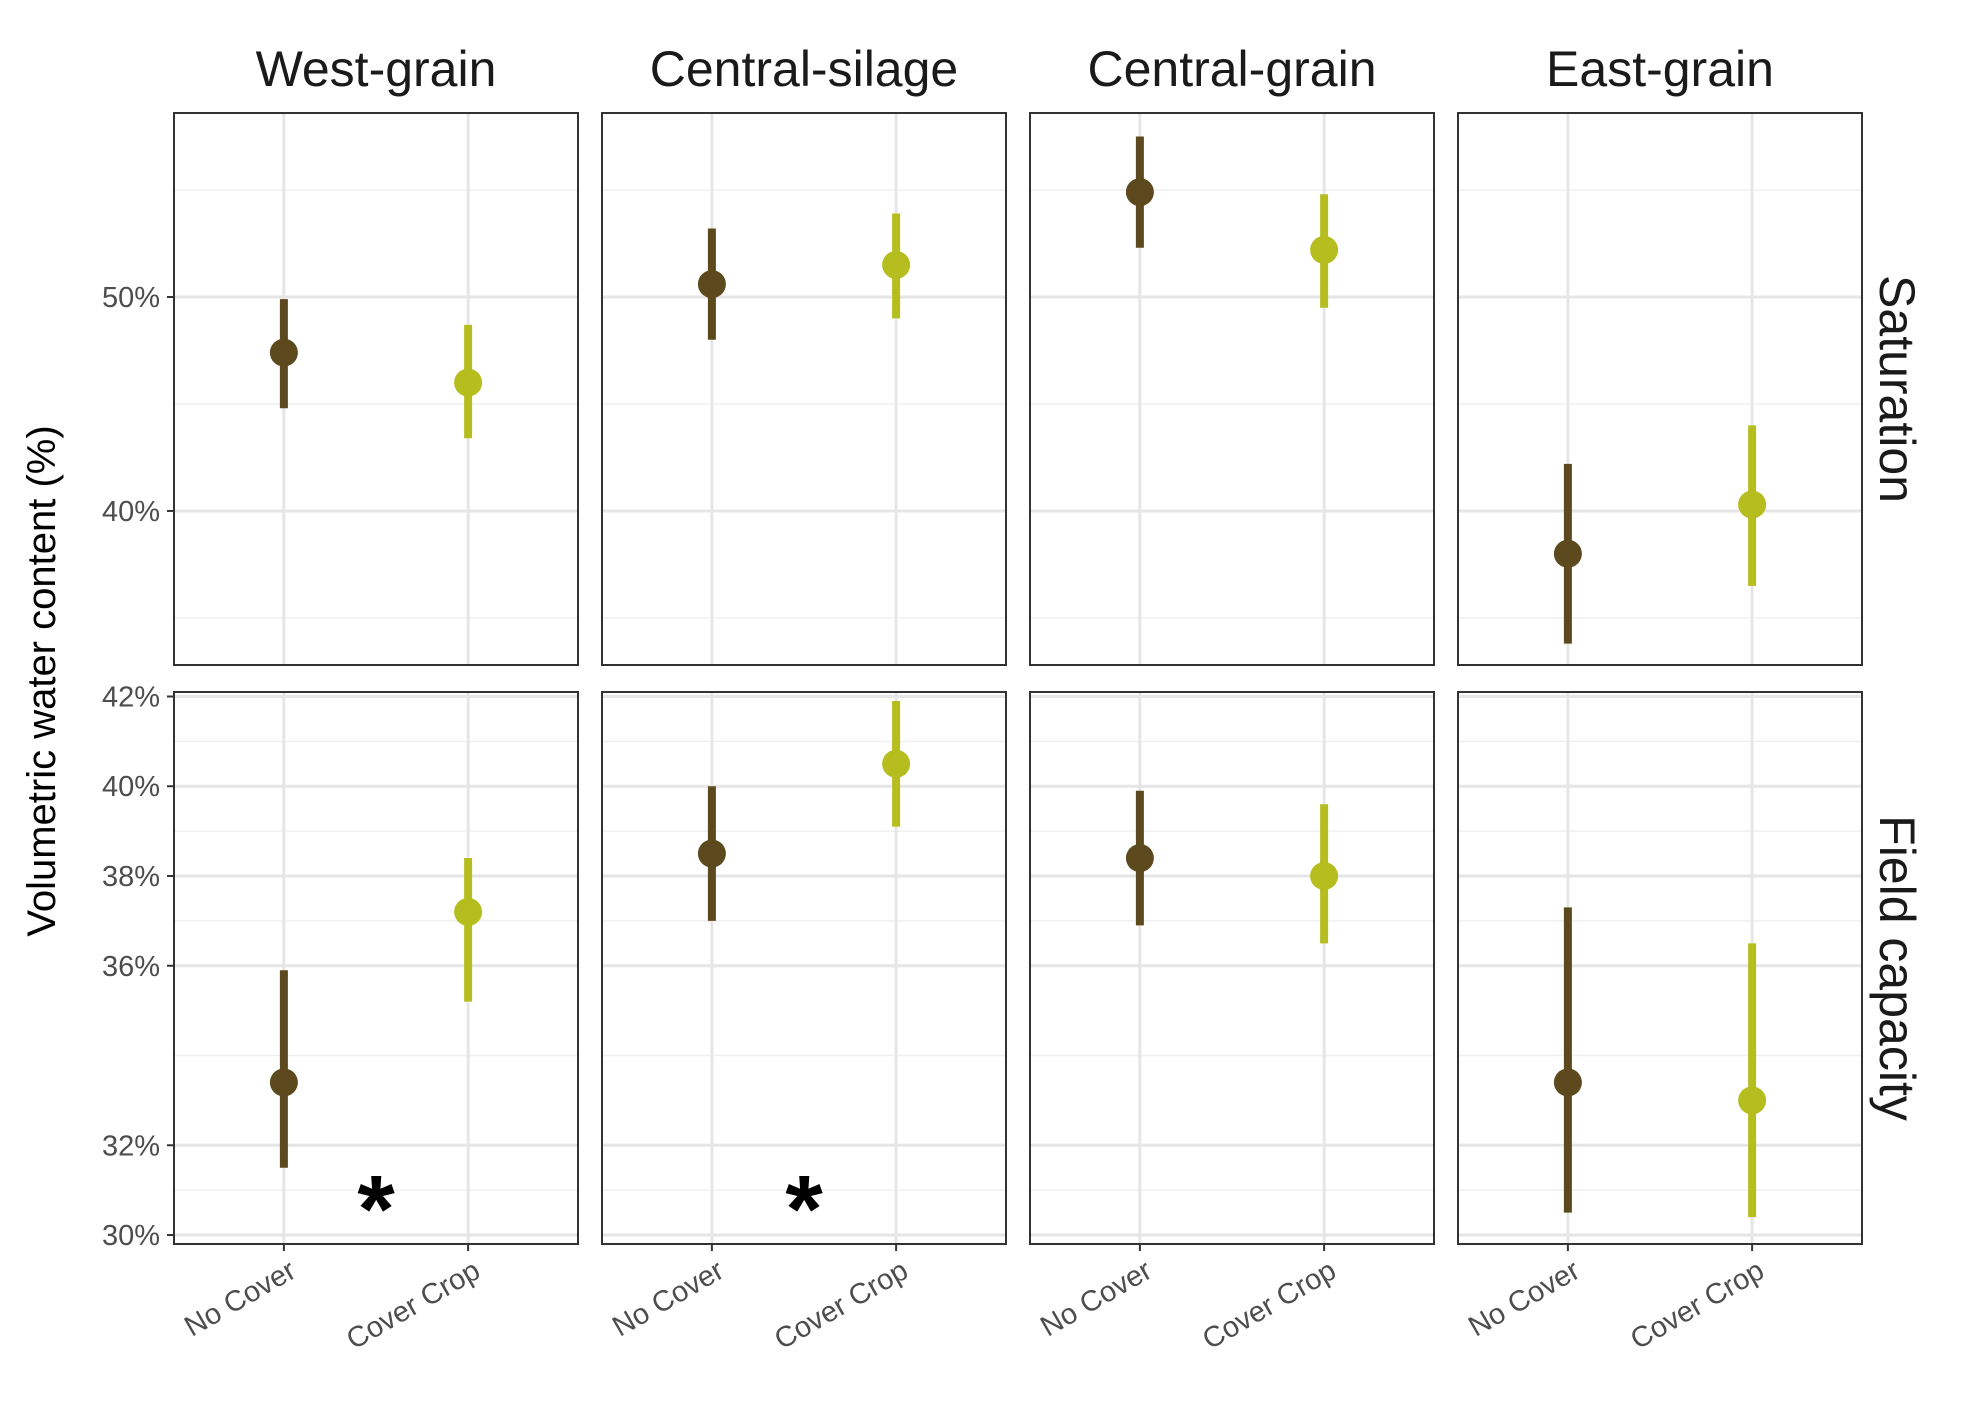 Image resolution: width=1962 pixels, height=1409 pixels. What do you see at coordinates (131, 967) in the screenshot?
I see `y-tick-label: 36%` at bounding box center [131, 967].